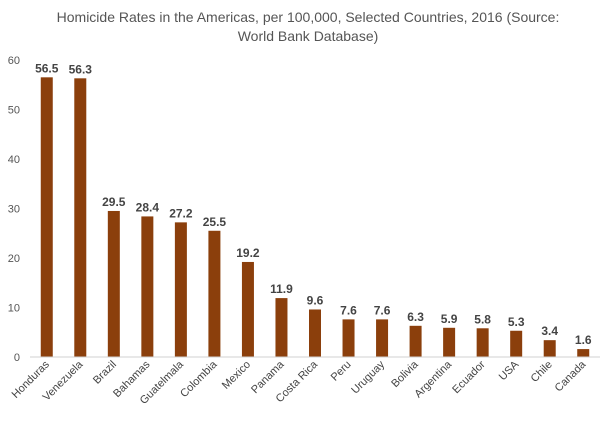 The height and width of the screenshot is (425, 616). I want to click on bar-colombia, so click(214, 293).